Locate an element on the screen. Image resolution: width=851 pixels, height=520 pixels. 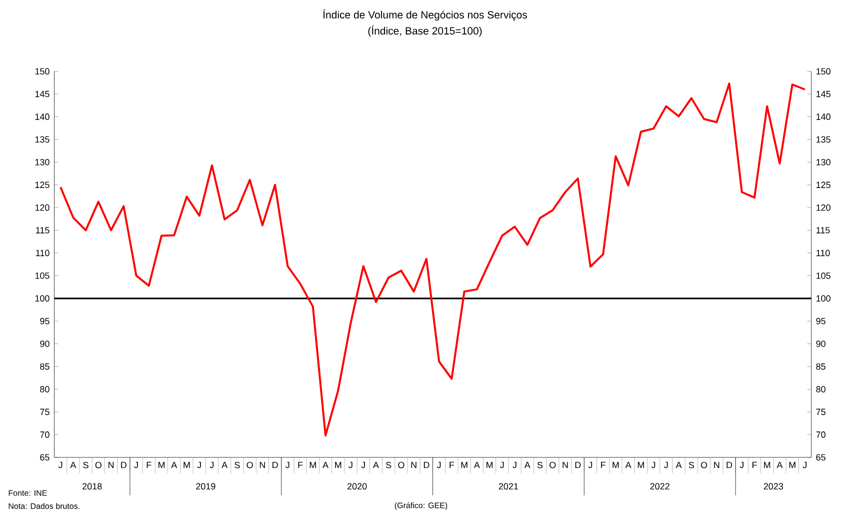
y-tick-label: 80 is located at coordinates (45, 389).